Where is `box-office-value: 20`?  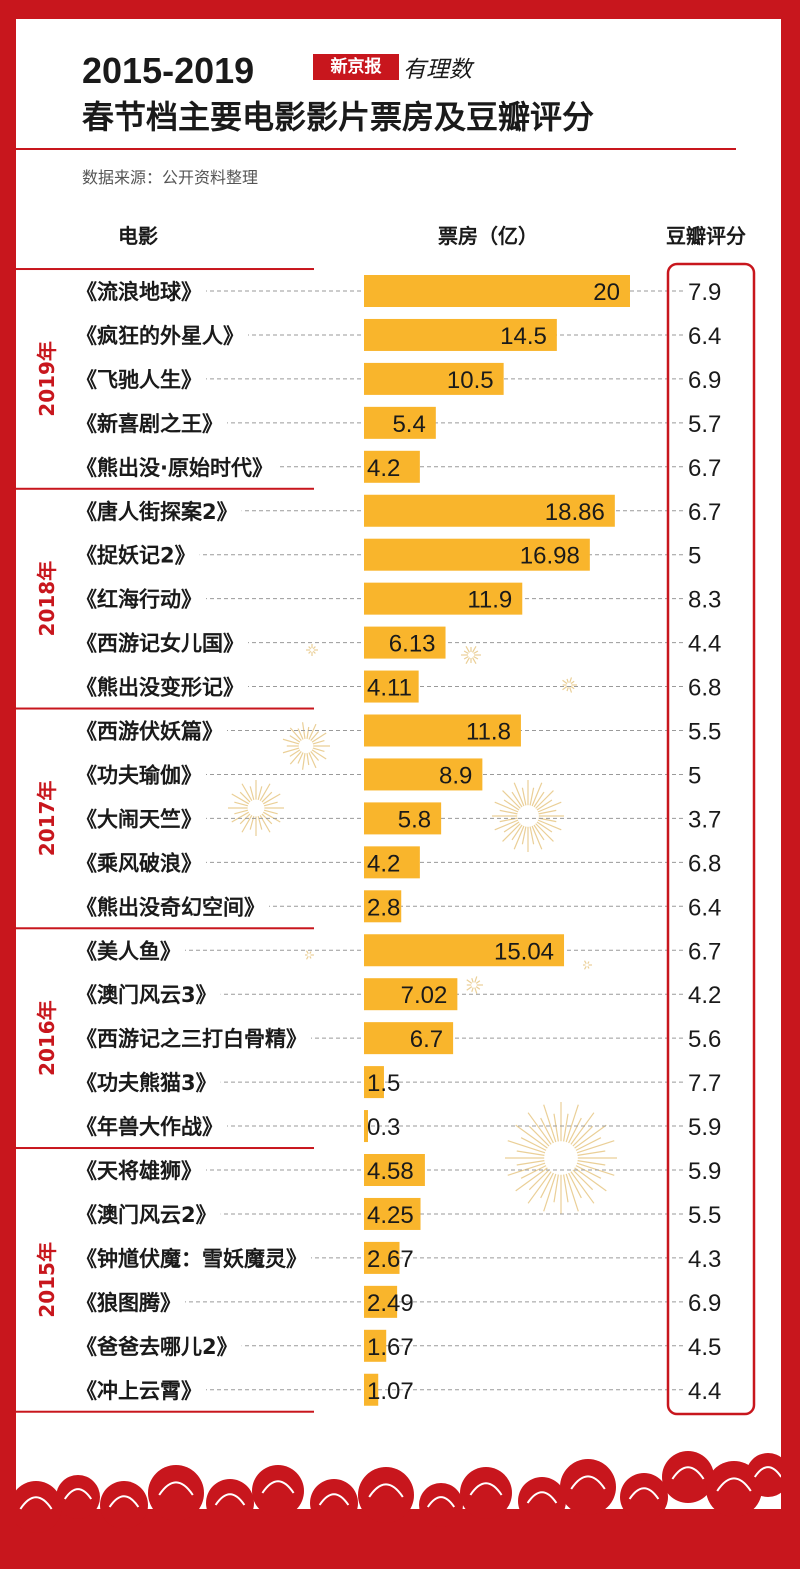 box-office-value: 20 is located at coordinates (606, 292).